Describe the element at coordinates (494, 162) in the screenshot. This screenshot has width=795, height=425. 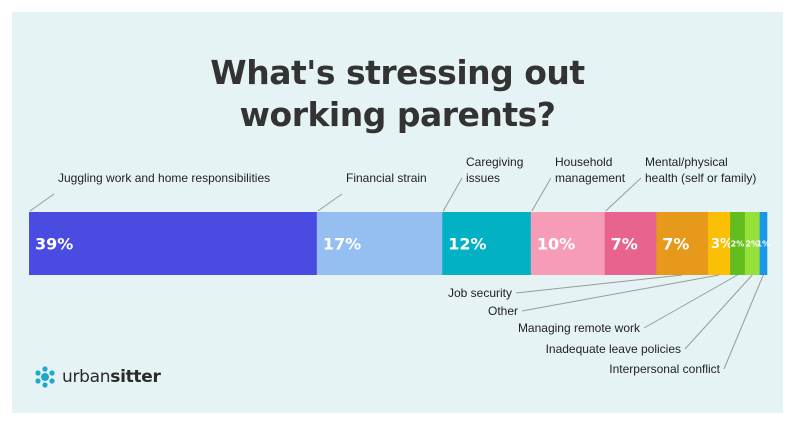
I see `category-label-3-line-1: Caregiving` at that location.